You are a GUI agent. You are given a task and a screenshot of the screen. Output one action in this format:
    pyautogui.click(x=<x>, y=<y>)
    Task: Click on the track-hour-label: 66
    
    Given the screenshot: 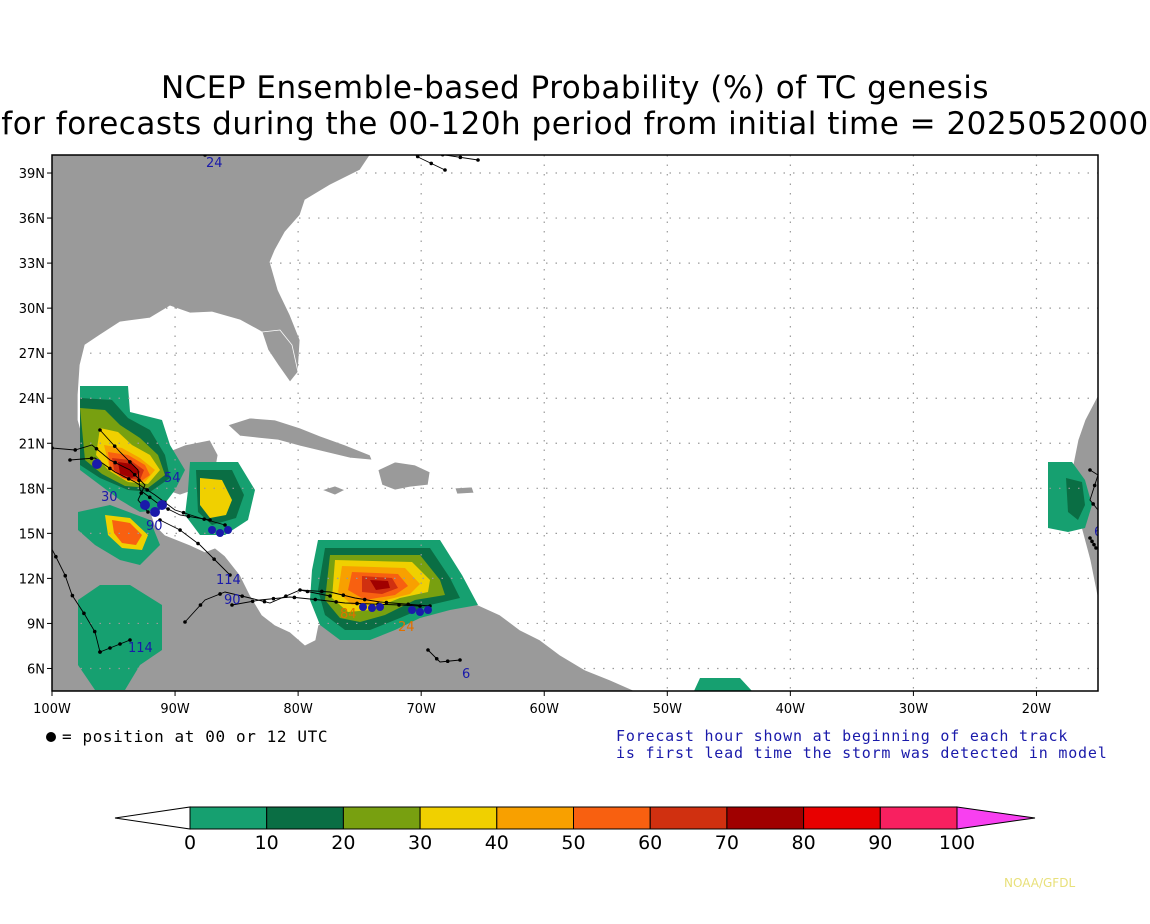 What is the action you would take?
    pyautogui.click(x=1102, y=532)
    